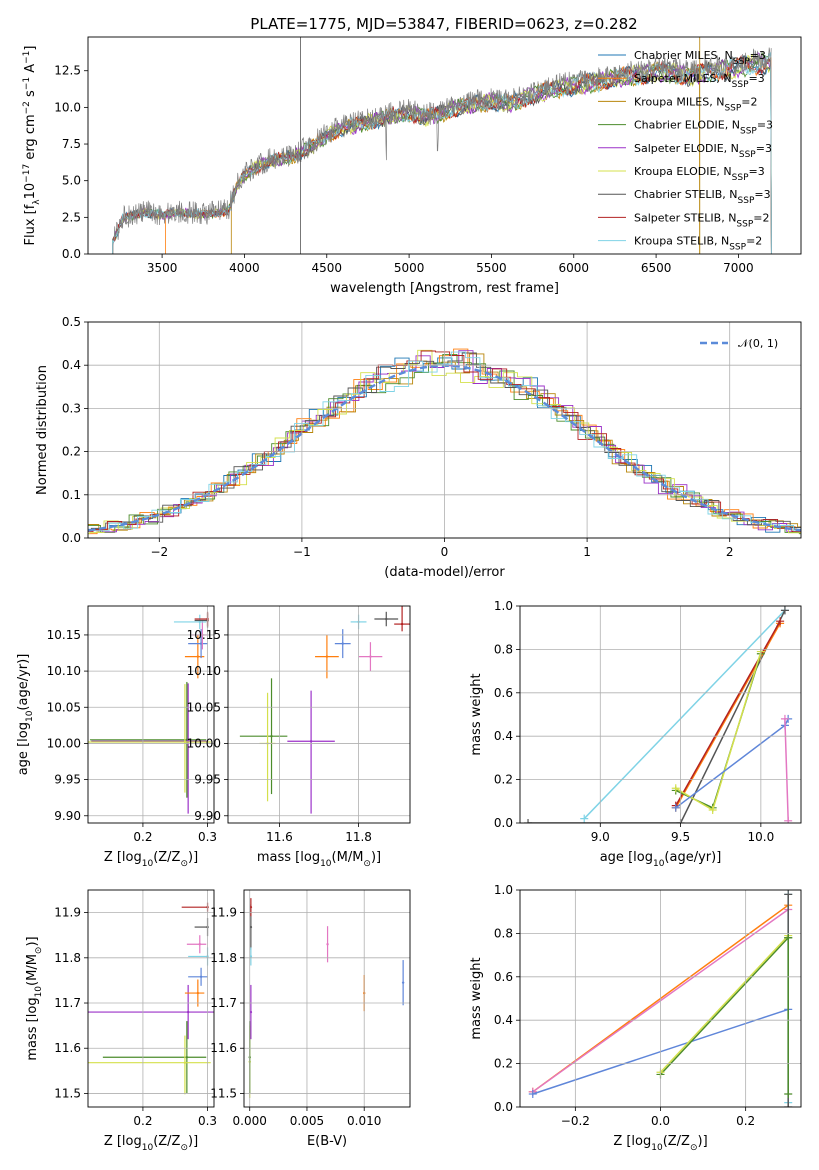 Image resolution: width=819 pixels, height=1170 pixels. I want to click on x-tick-label: 6000, so click(573, 268).